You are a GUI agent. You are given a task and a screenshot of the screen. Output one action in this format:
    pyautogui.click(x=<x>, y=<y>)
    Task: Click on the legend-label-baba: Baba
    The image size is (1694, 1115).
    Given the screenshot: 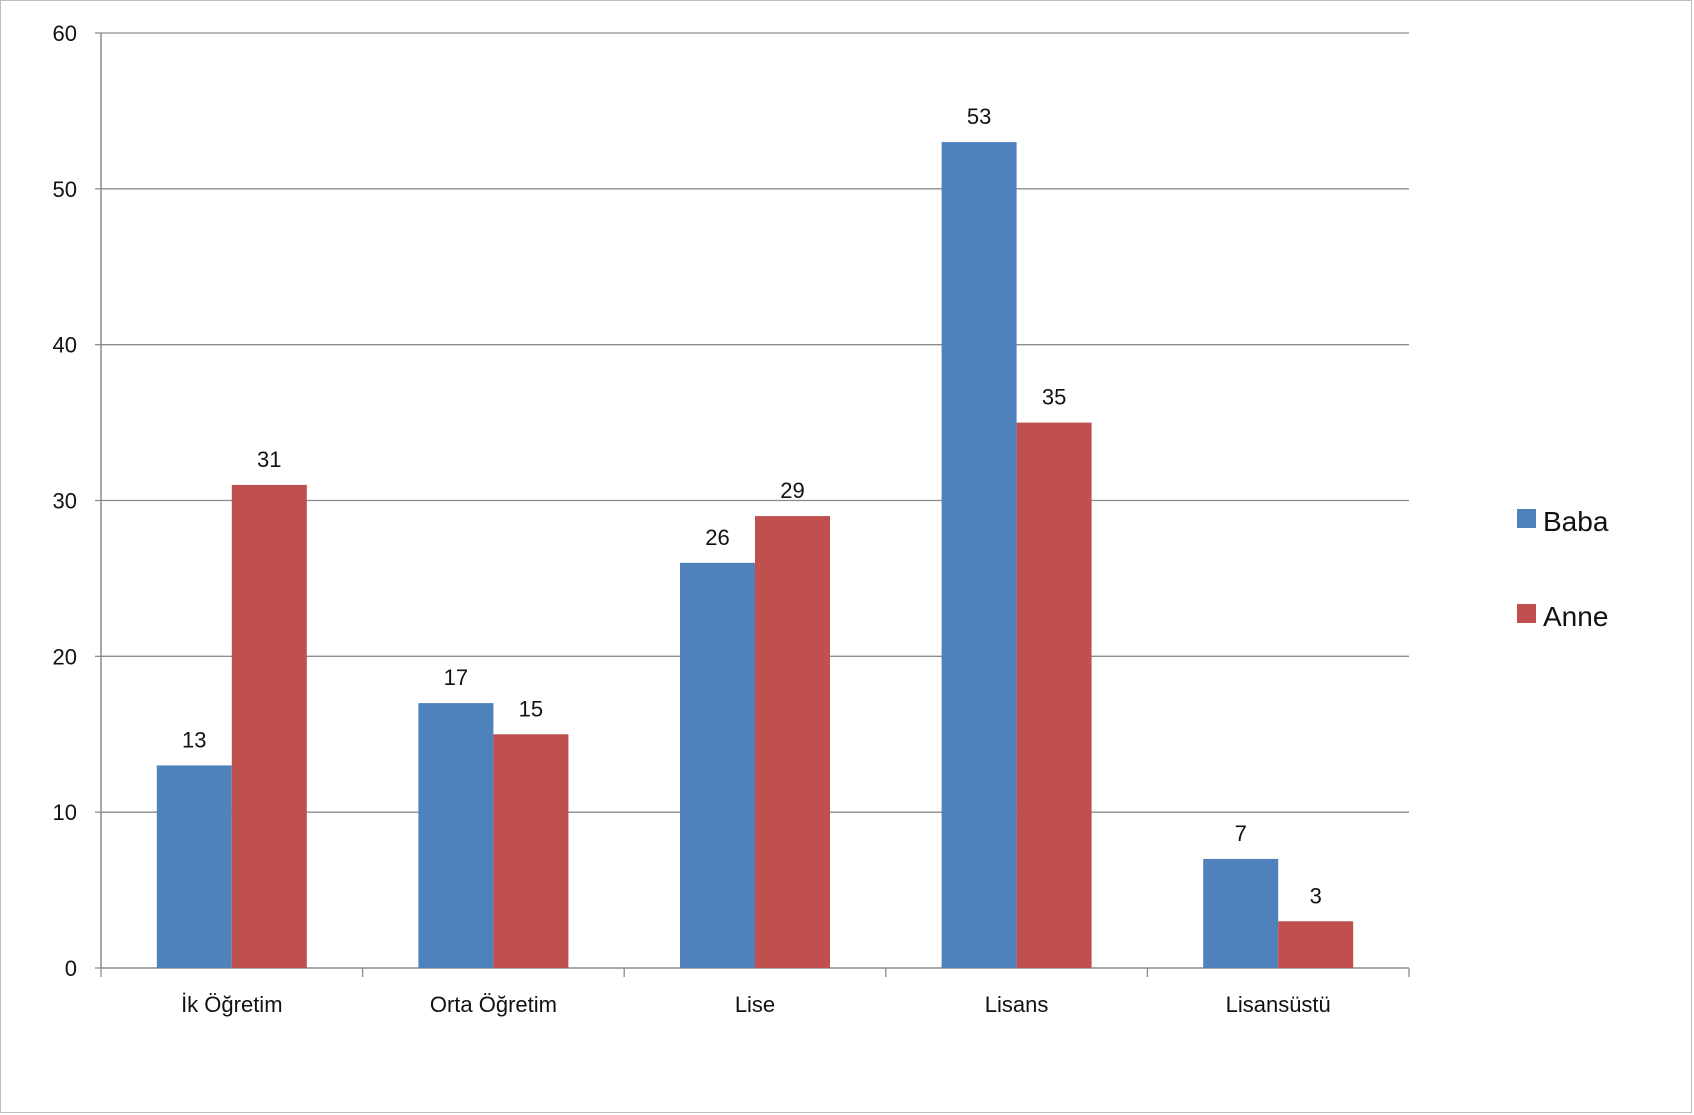 What is the action you would take?
    pyautogui.click(x=1576, y=521)
    